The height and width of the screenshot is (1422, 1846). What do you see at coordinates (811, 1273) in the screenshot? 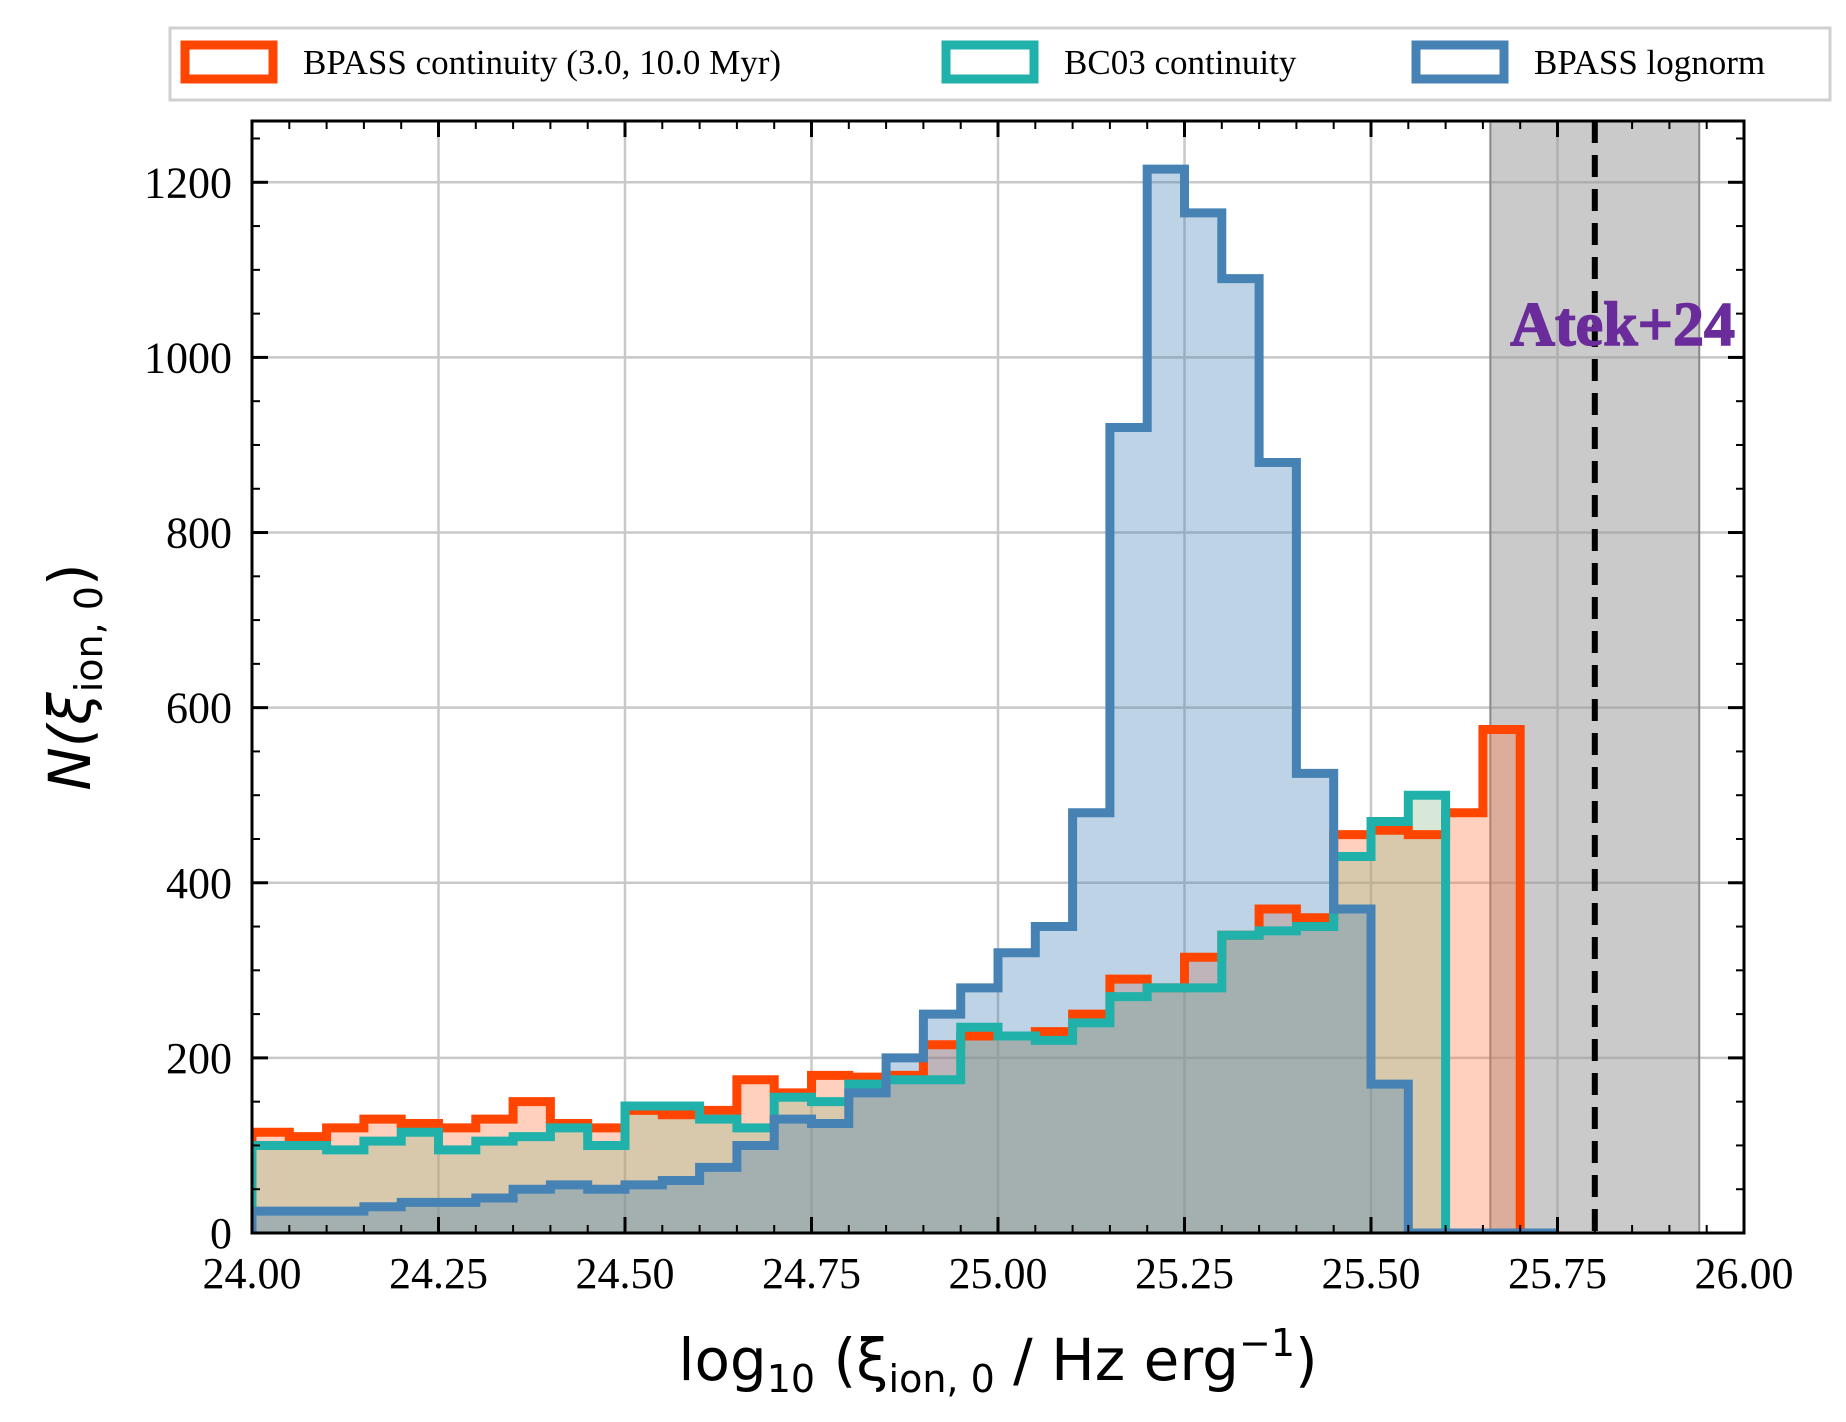
I see `x-tick-label: 24.75` at bounding box center [811, 1273].